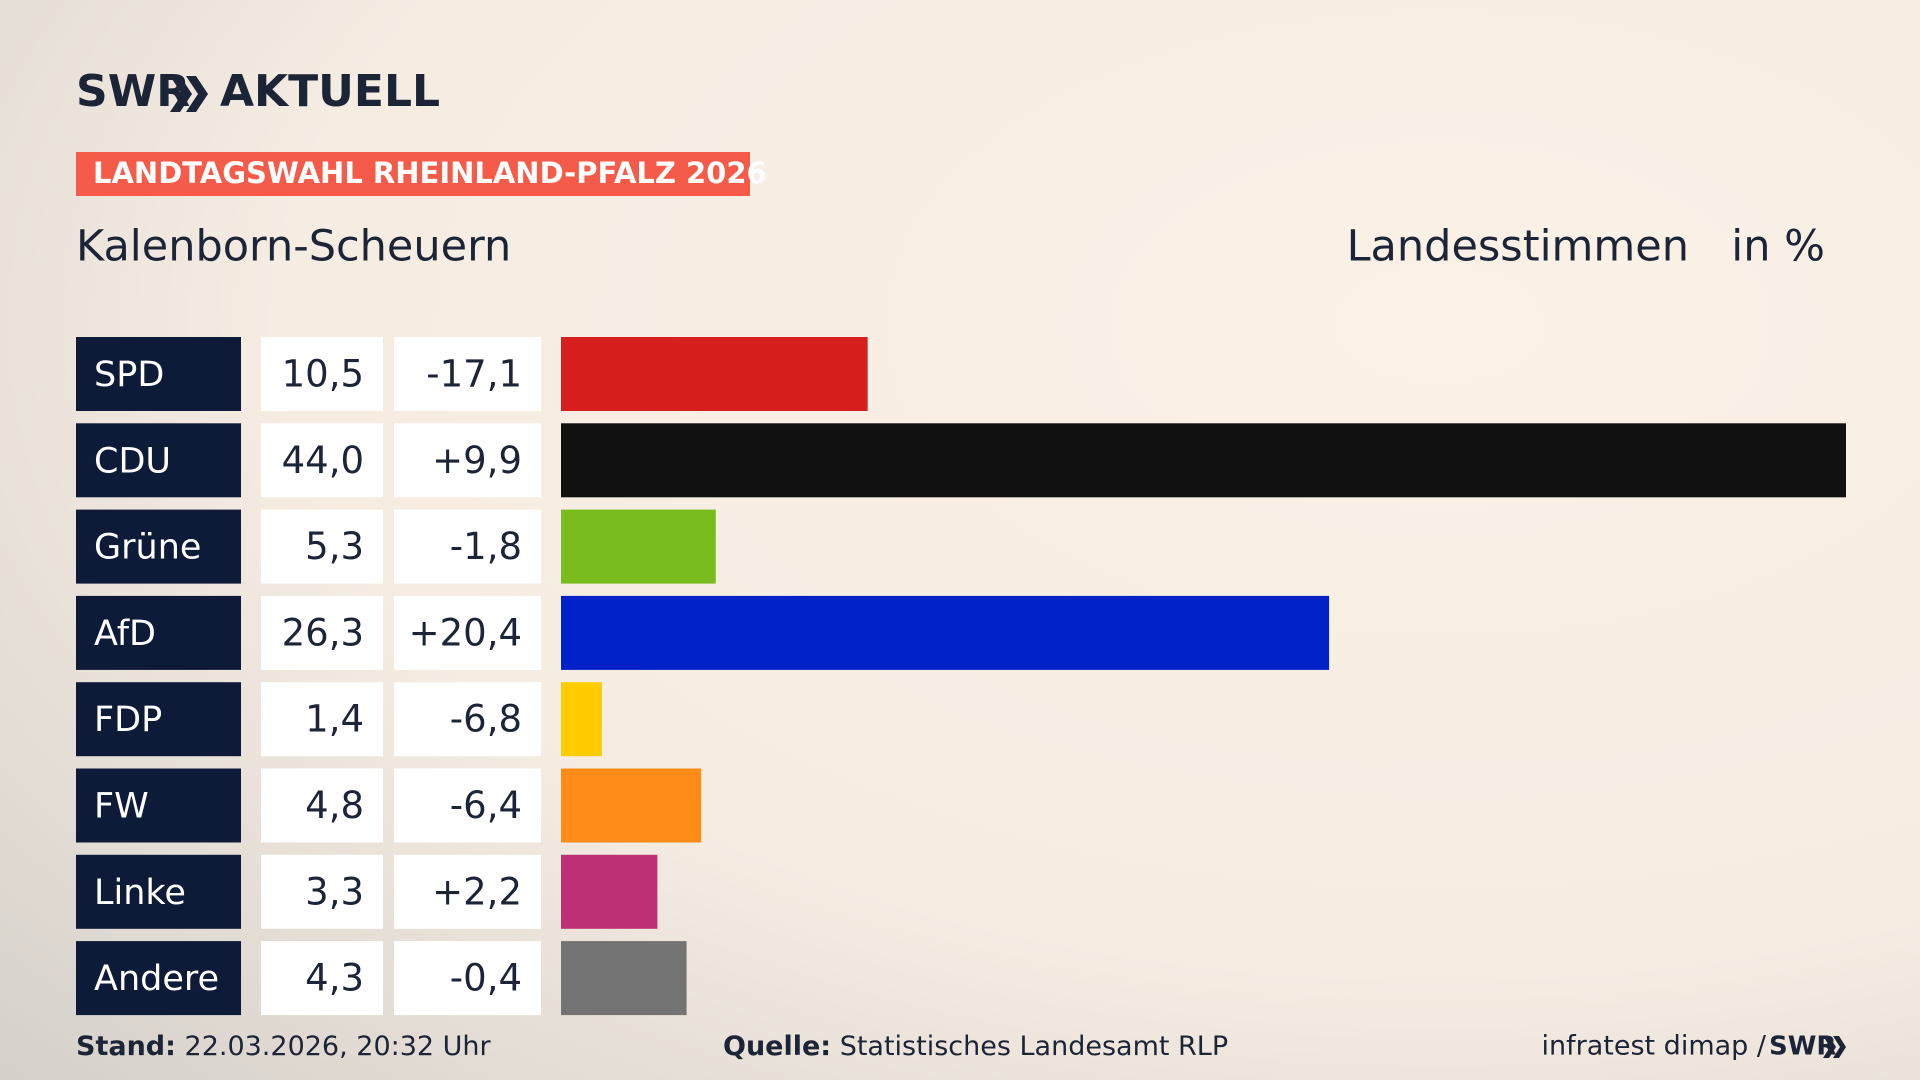 The image size is (1920, 1080). What do you see at coordinates (125, 634) in the screenshot?
I see `party-label: AfD` at bounding box center [125, 634].